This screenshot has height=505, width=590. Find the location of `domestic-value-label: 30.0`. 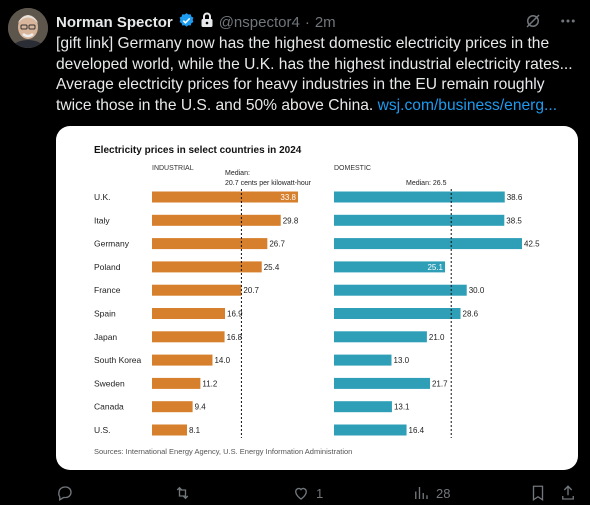

domestic-value-label: 30.0 is located at coordinates (477, 290).